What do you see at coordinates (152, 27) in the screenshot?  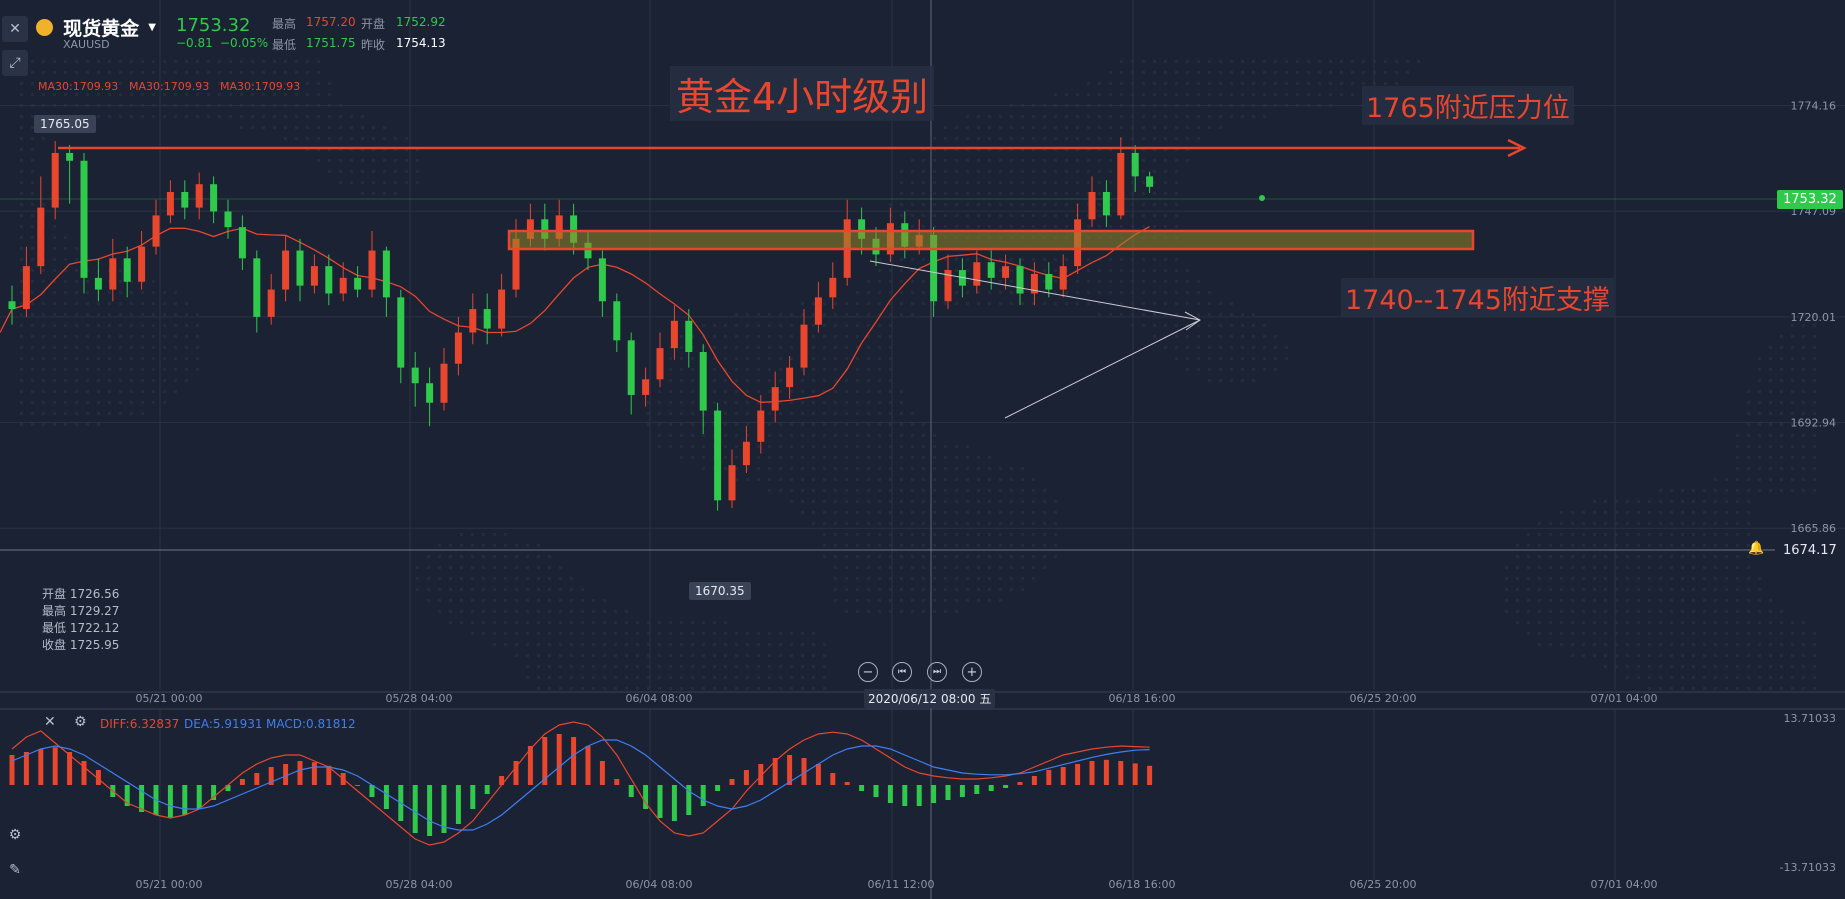 I see `chevron-down-icon: ▼` at bounding box center [152, 27].